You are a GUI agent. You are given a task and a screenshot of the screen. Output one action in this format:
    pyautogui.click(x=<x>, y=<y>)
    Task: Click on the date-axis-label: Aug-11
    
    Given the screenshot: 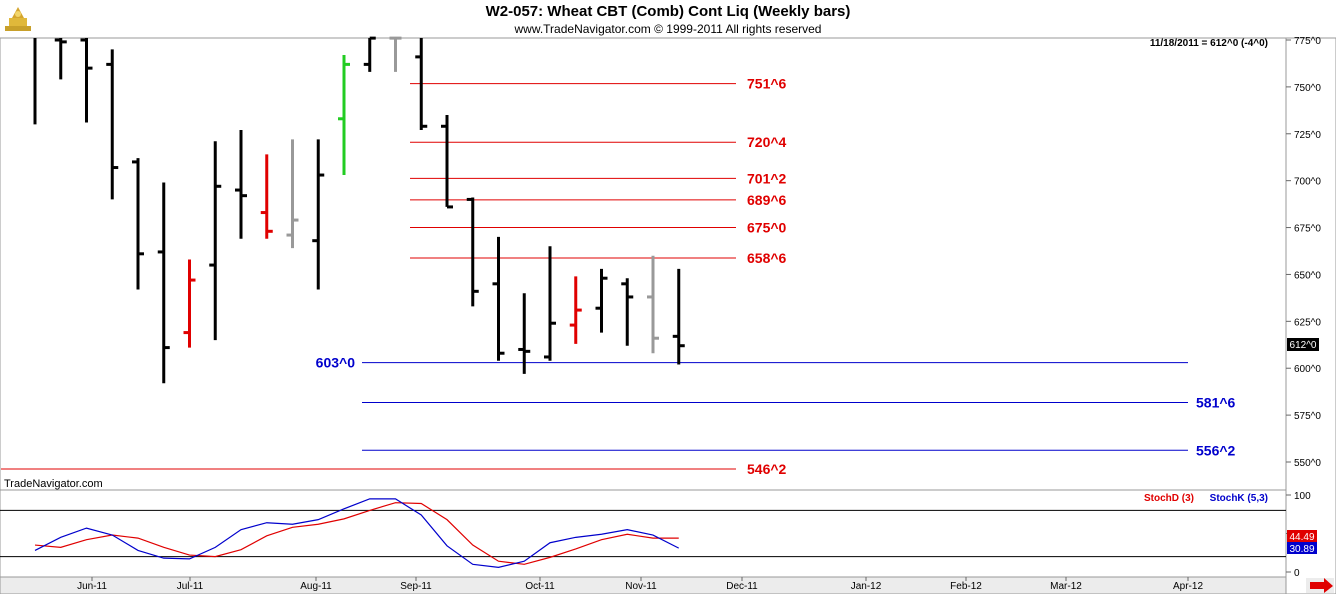 What is the action you would take?
    pyautogui.click(x=316, y=586)
    